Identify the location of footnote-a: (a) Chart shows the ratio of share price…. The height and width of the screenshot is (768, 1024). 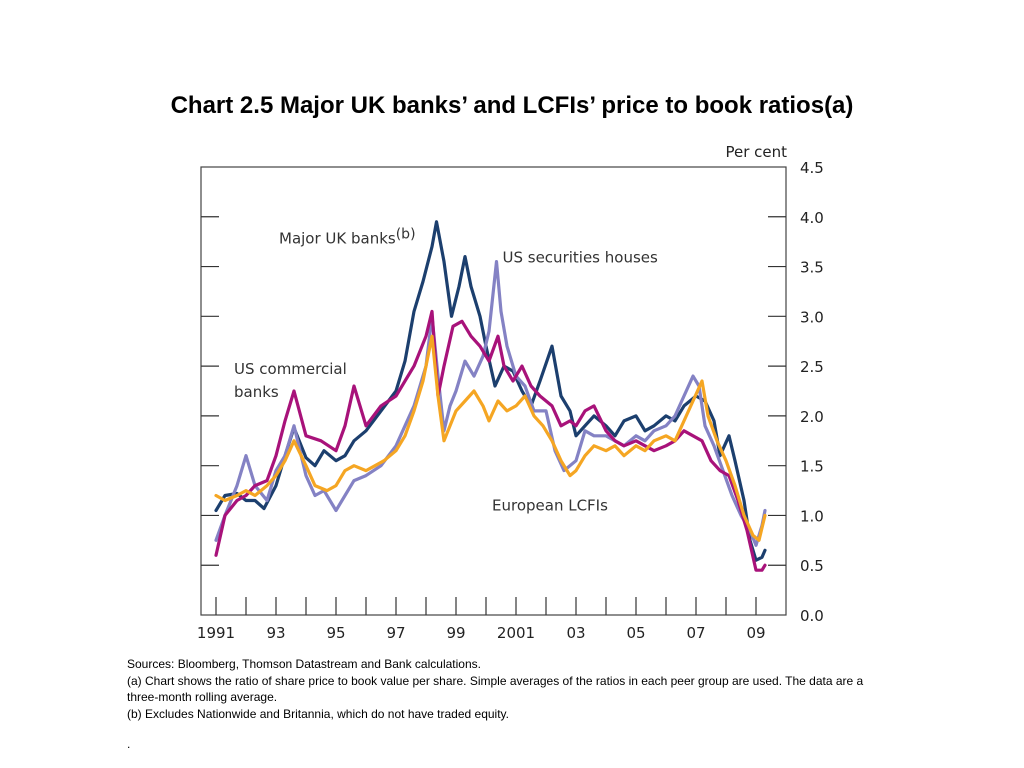
(495, 689).